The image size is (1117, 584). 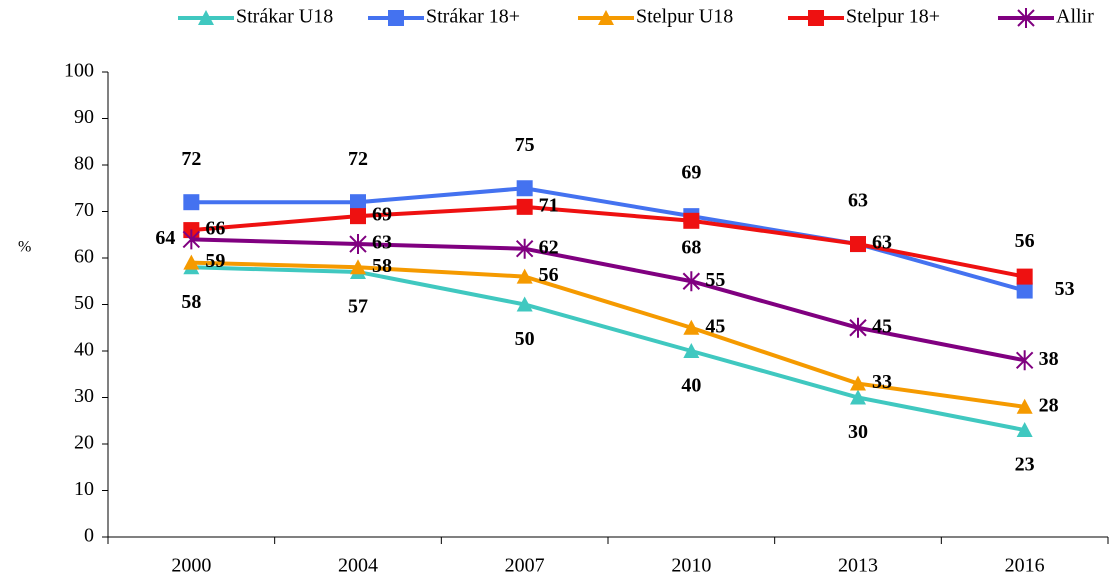 What do you see at coordinates (84, 257) in the screenshot?
I see `y-tick-label: 60` at bounding box center [84, 257].